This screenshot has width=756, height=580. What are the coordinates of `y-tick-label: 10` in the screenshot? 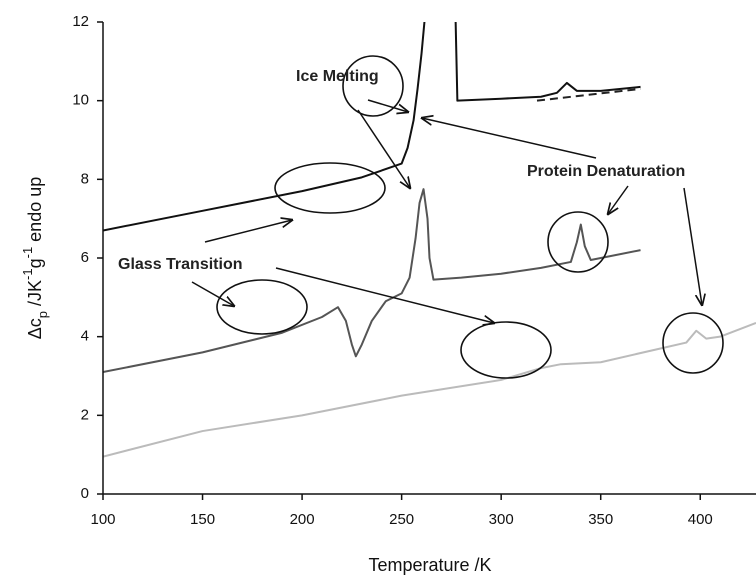 It's located at (80, 100).